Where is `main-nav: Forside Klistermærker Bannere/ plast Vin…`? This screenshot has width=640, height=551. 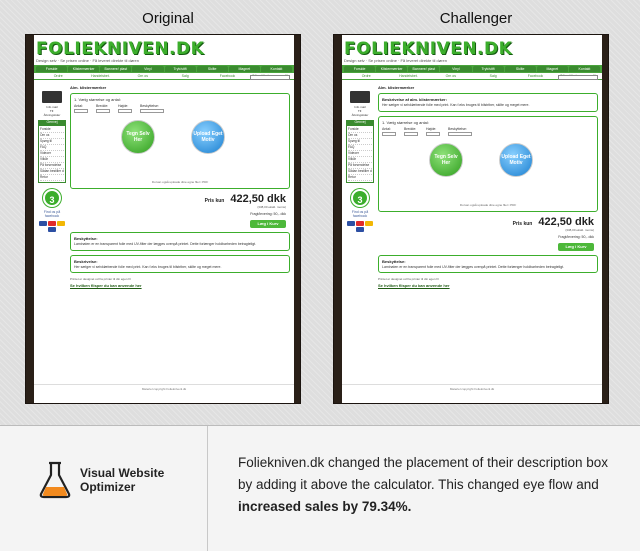
main-nav: Forside Klistermærker Bannere/ plast Vin… is located at coordinates (472, 69).